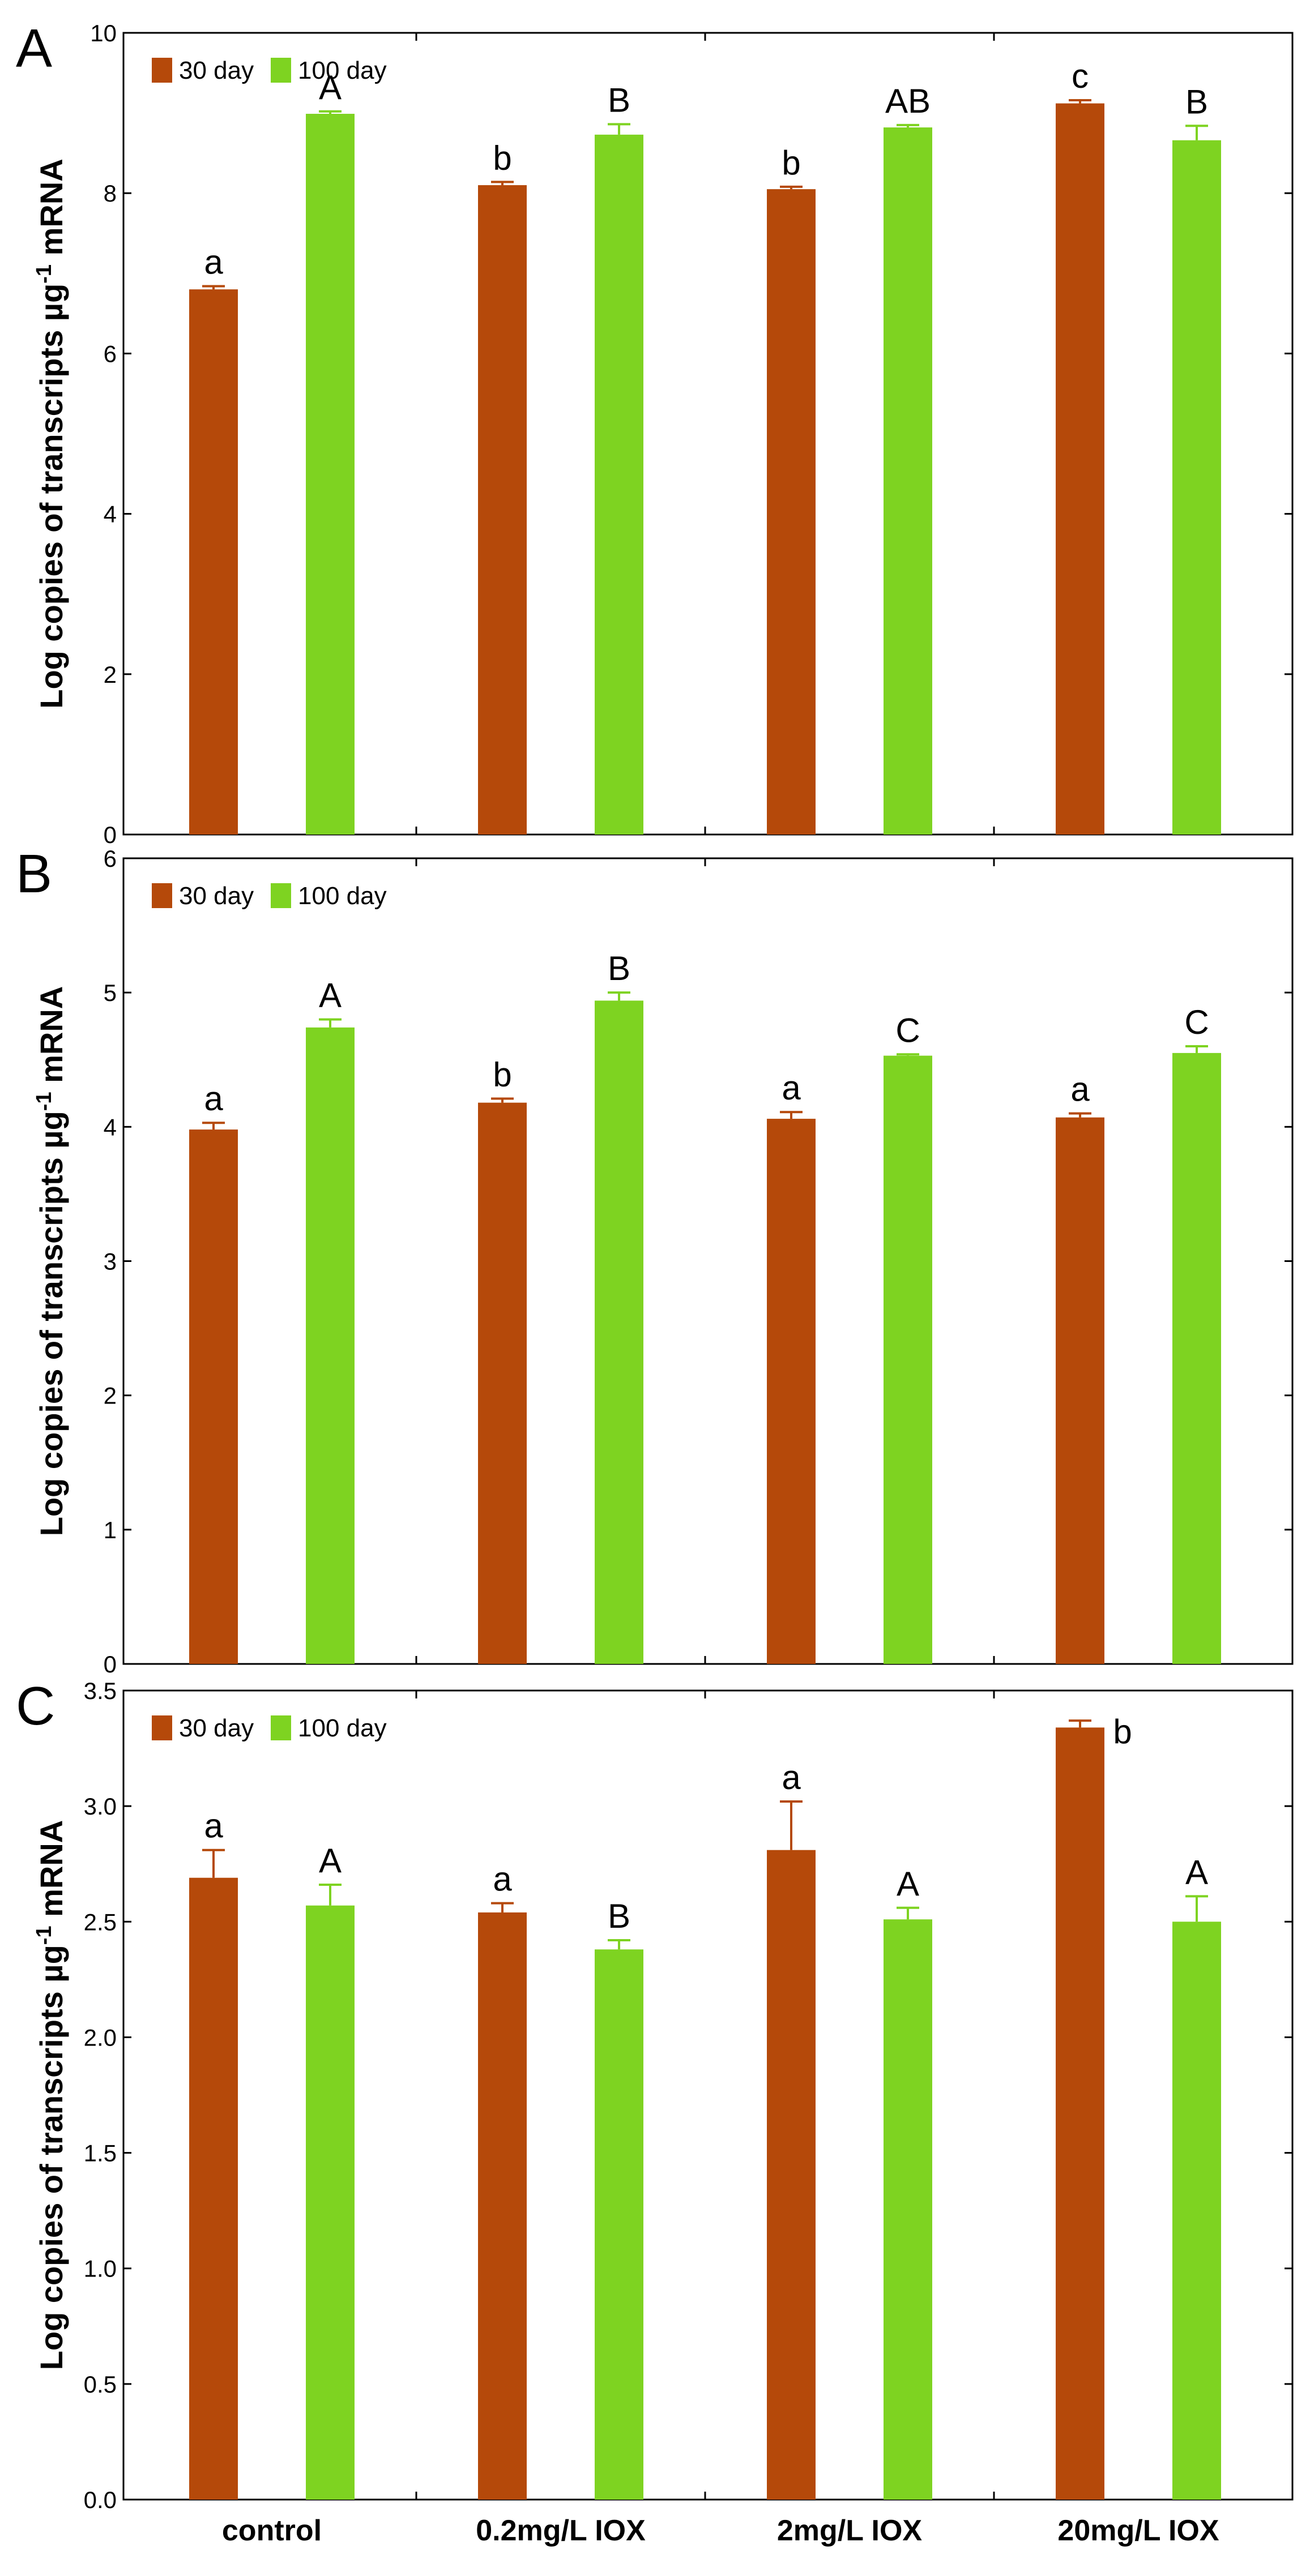 The image size is (1310, 2576). Describe the element at coordinates (561, 2530) in the screenshot. I see `x-category-label: 0.2mg/L IOX` at that location.